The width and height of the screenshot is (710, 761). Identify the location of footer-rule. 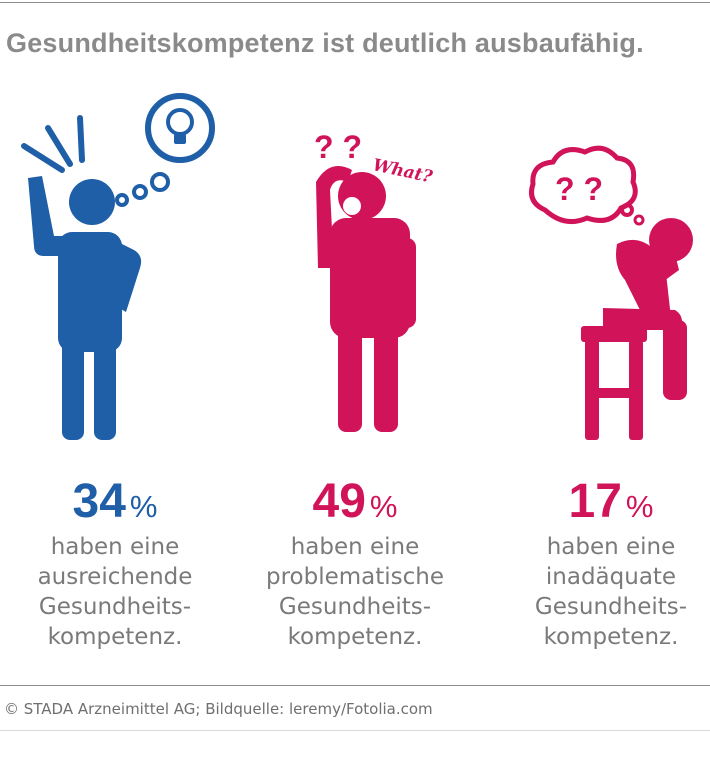
(355, 730).